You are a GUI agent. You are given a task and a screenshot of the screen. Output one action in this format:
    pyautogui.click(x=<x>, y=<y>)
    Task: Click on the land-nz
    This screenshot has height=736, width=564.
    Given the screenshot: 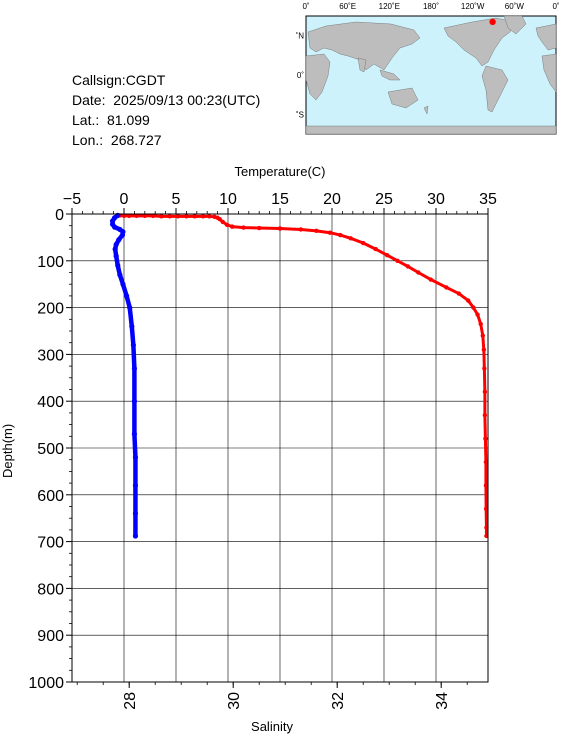 What is the action you would take?
    pyautogui.click(x=426, y=110)
    